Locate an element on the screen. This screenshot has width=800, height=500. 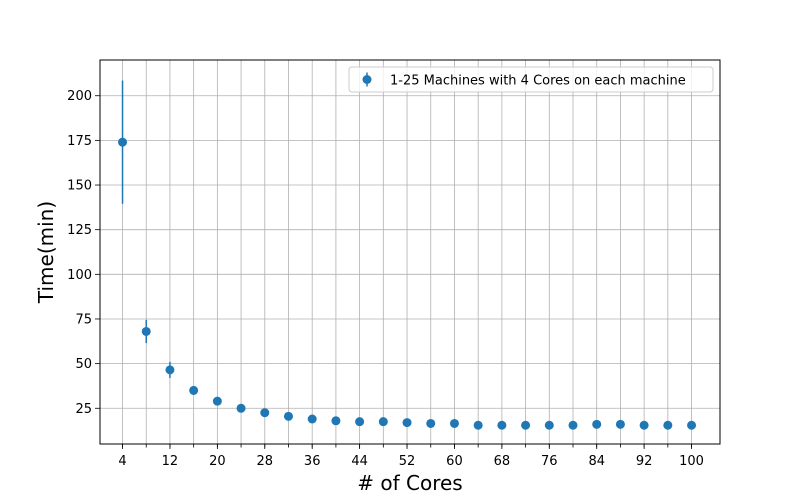
x-axis: 4 12 20 28 36 44 52 60 68 76 84 92 100 is located at coordinates (411, 456).